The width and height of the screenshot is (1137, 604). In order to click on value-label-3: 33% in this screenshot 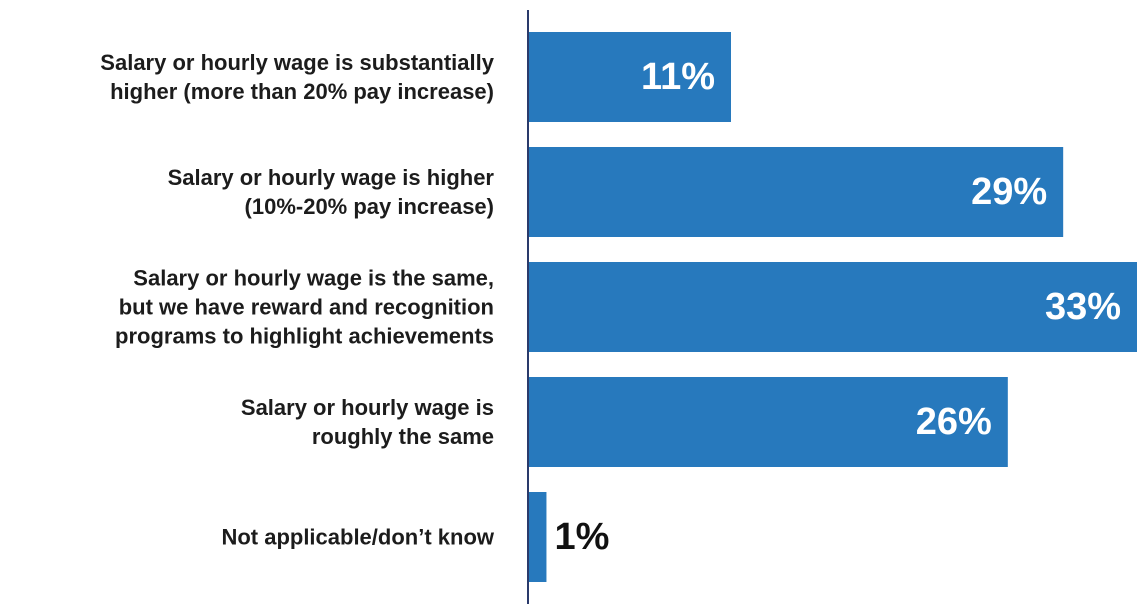, I will do `click(1083, 307)`.